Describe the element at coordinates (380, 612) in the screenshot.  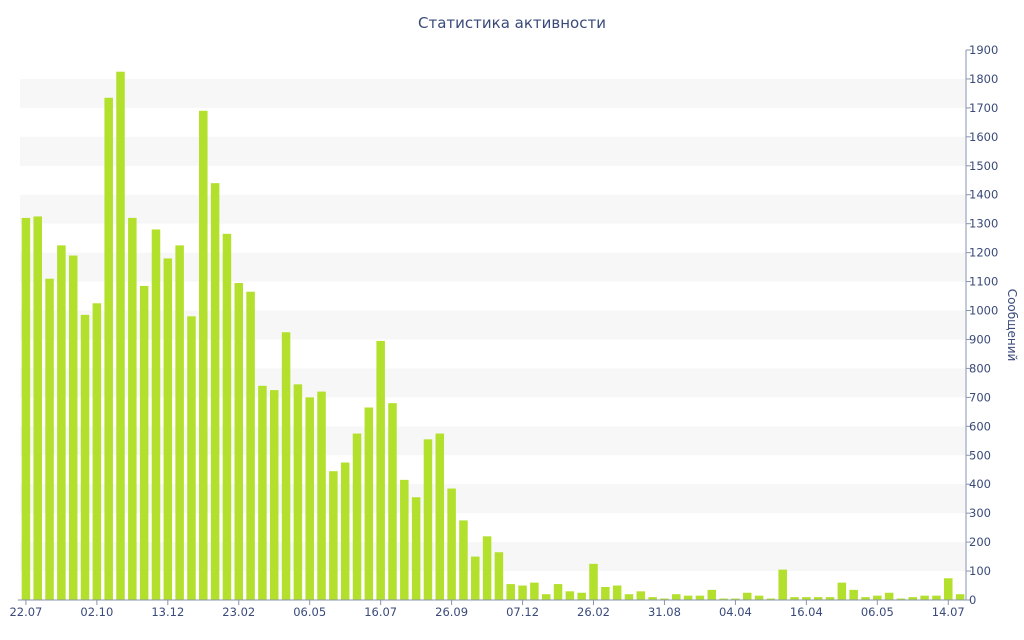
I see `x-tick-label: 16.07` at that location.